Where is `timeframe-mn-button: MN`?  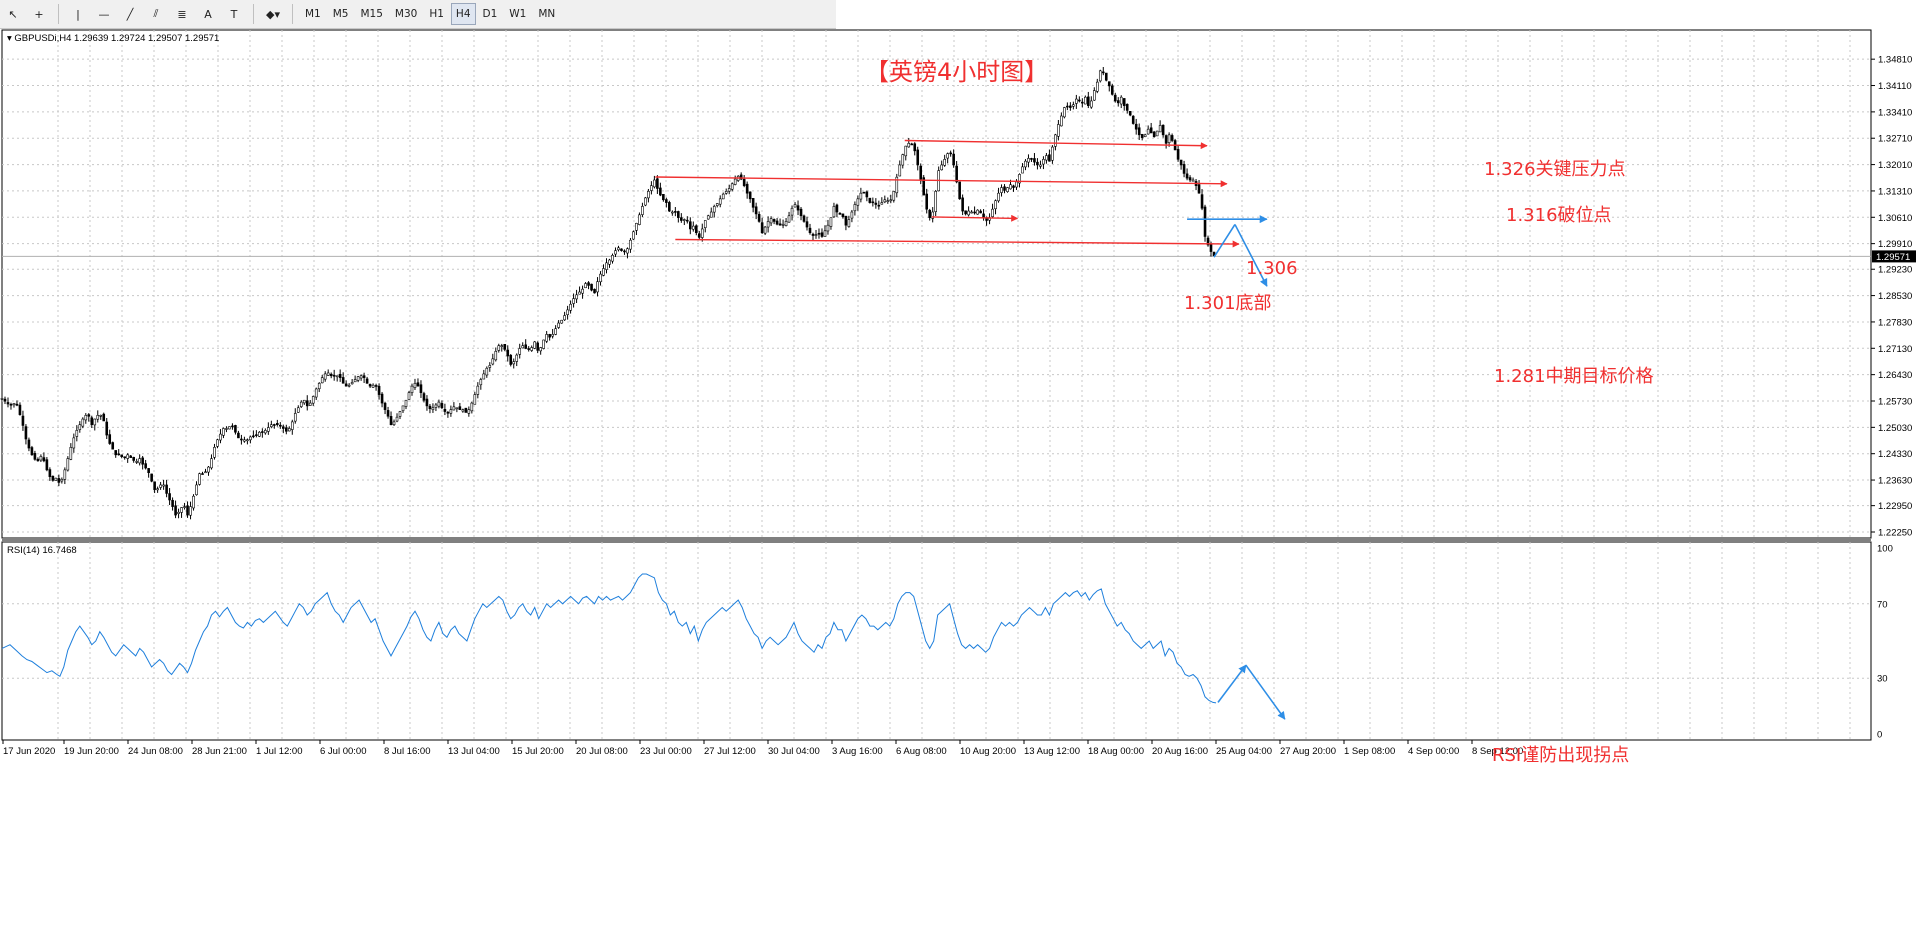
timeframe-mn-button: MN is located at coordinates (547, 14).